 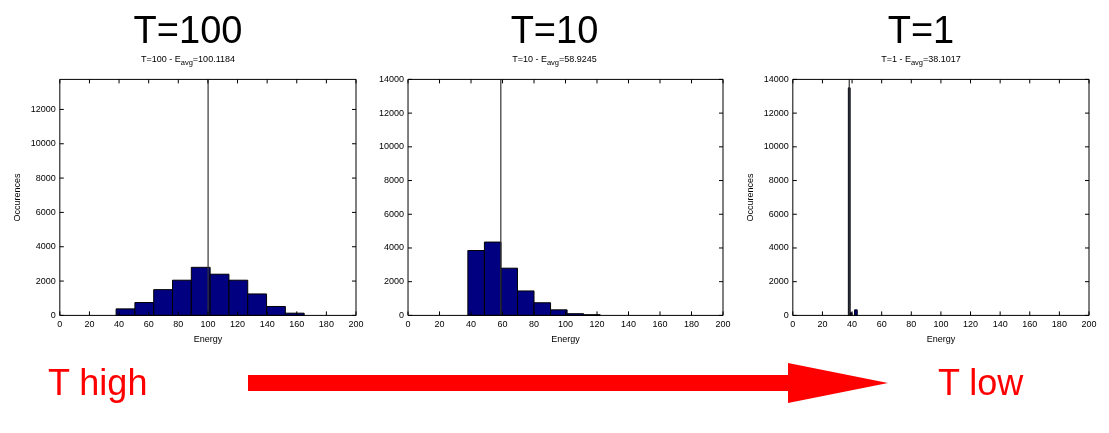 I want to click on chart-subtitle: T=10 - E$_{avg}$=58.9245, so click(x=554, y=61).